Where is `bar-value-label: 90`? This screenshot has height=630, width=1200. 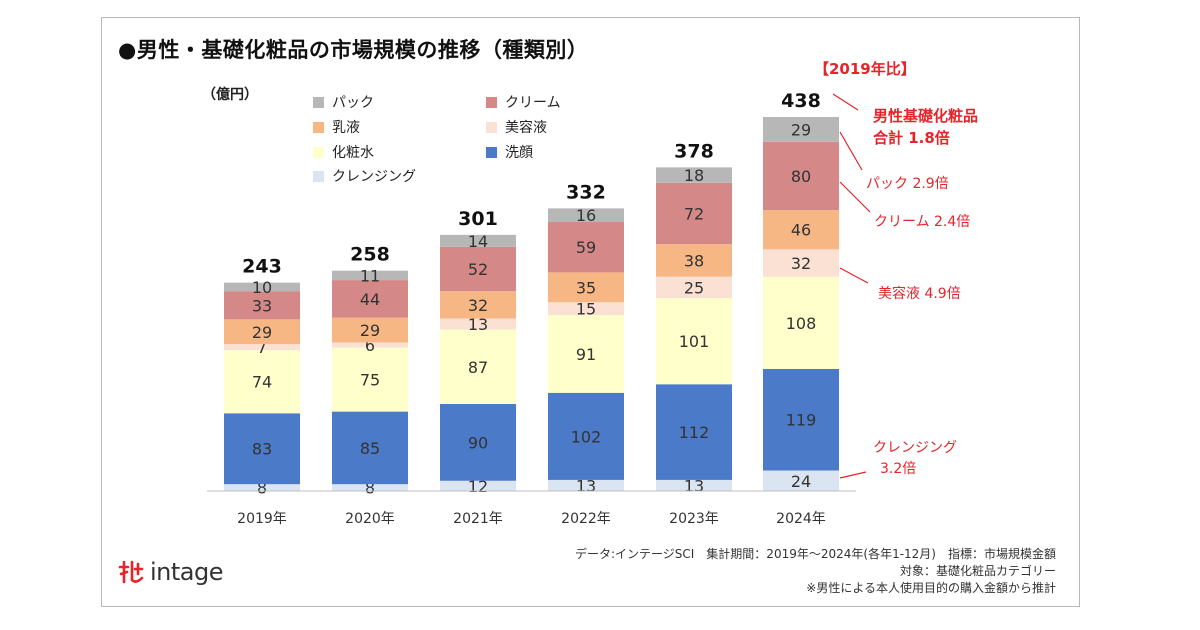 bar-value-label: 90 is located at coordinates (478, 442).